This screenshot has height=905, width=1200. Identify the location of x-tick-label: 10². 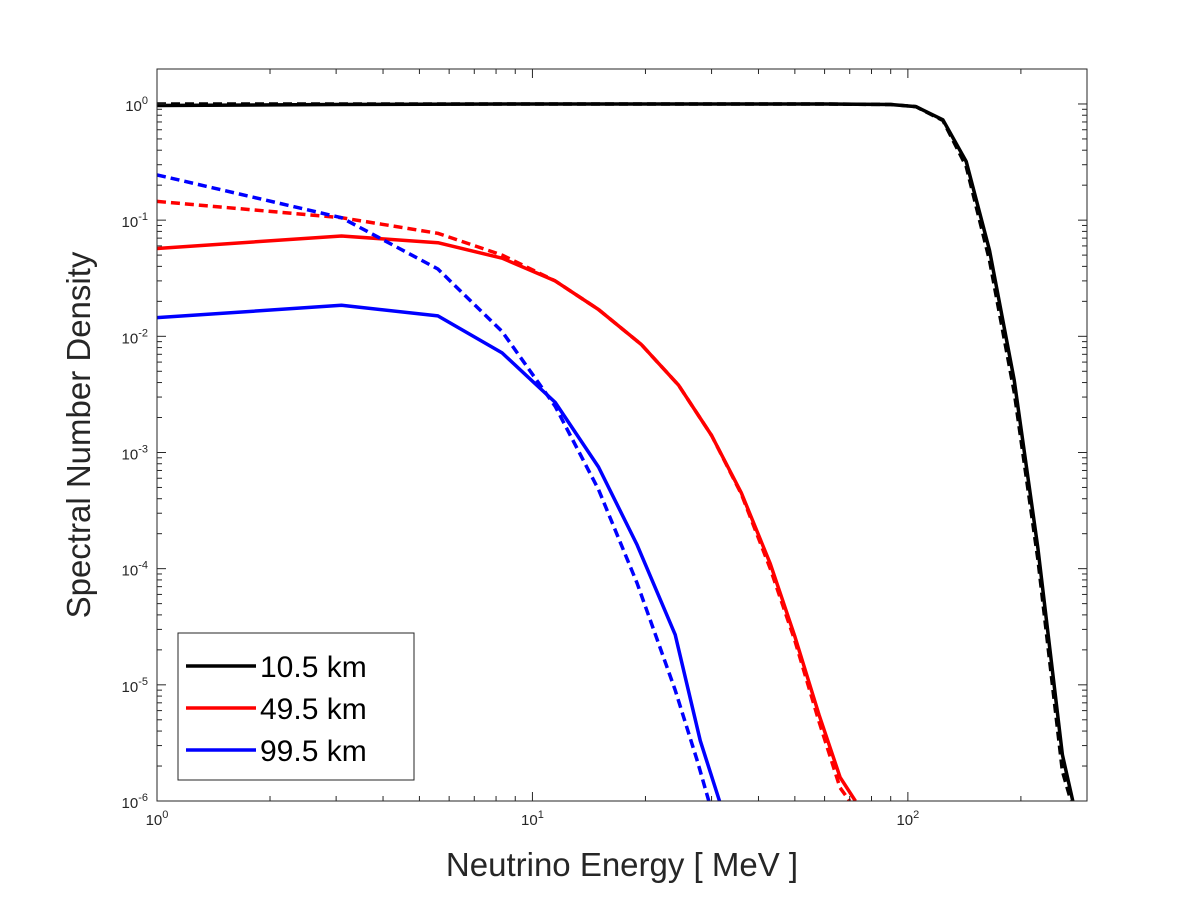
(907, 819).